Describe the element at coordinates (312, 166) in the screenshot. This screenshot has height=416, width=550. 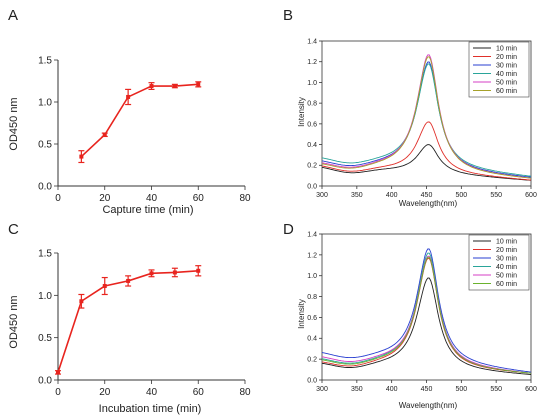
I see `y-tick-label-b: 0.2` at that location.